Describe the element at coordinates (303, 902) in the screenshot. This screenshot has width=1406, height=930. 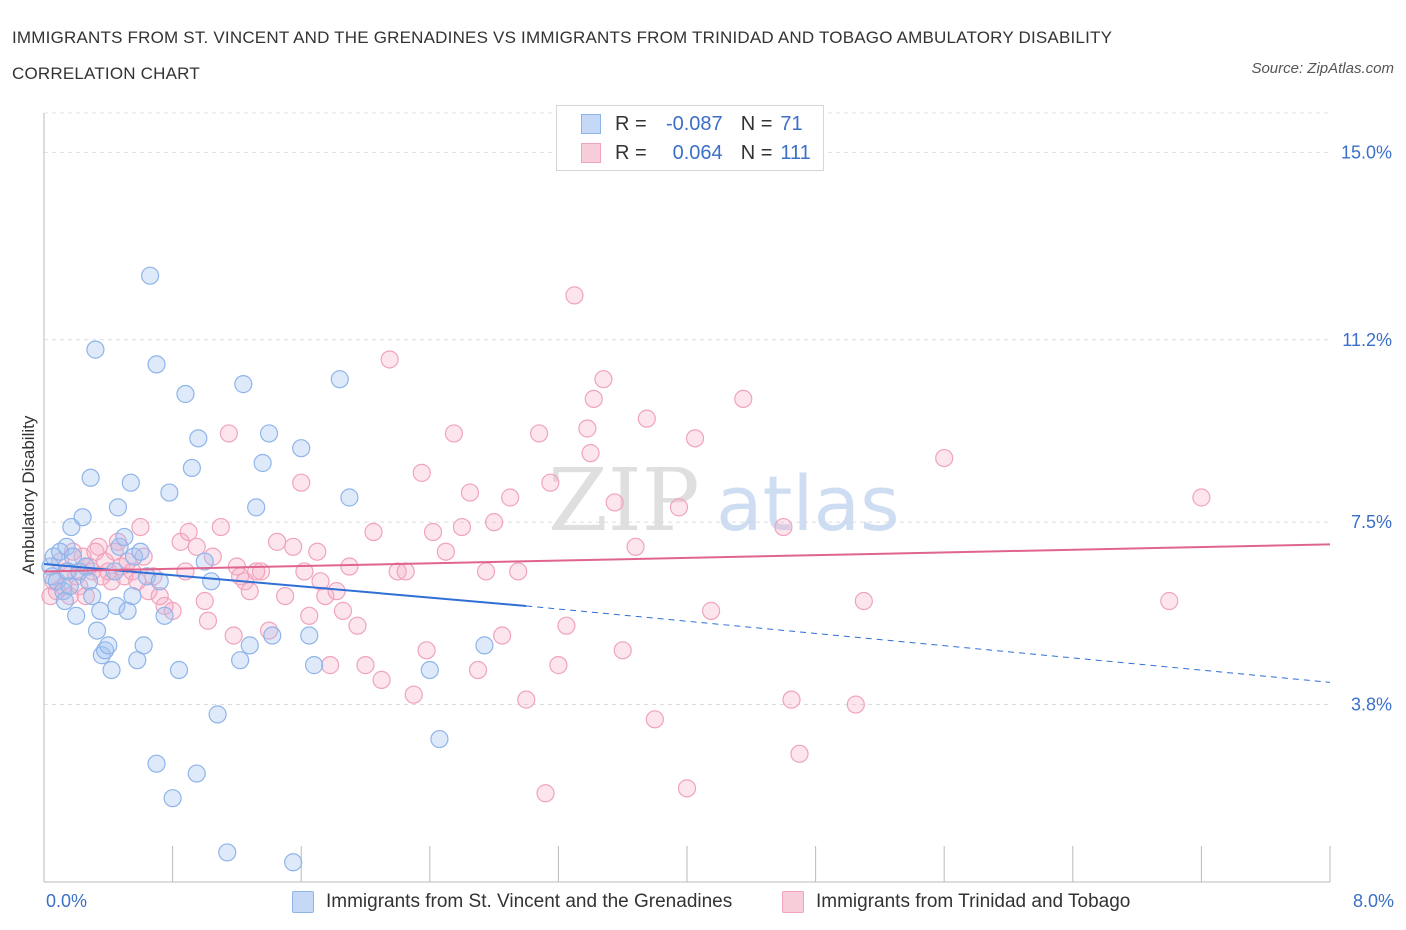
I see `bottom-legend-swatch-blue` at that location.